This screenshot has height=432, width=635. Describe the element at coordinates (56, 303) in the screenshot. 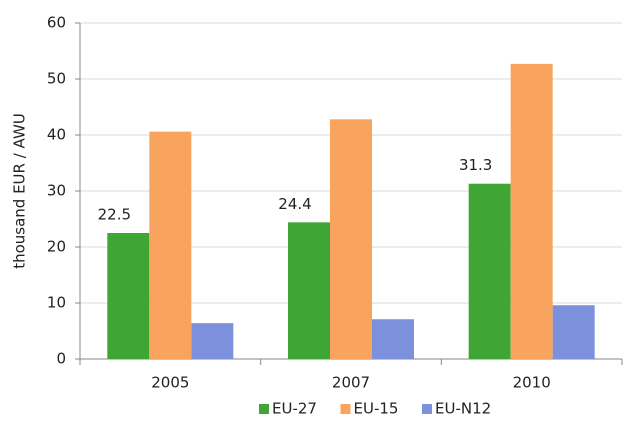

I see `y-tick-label: 10` at that location.